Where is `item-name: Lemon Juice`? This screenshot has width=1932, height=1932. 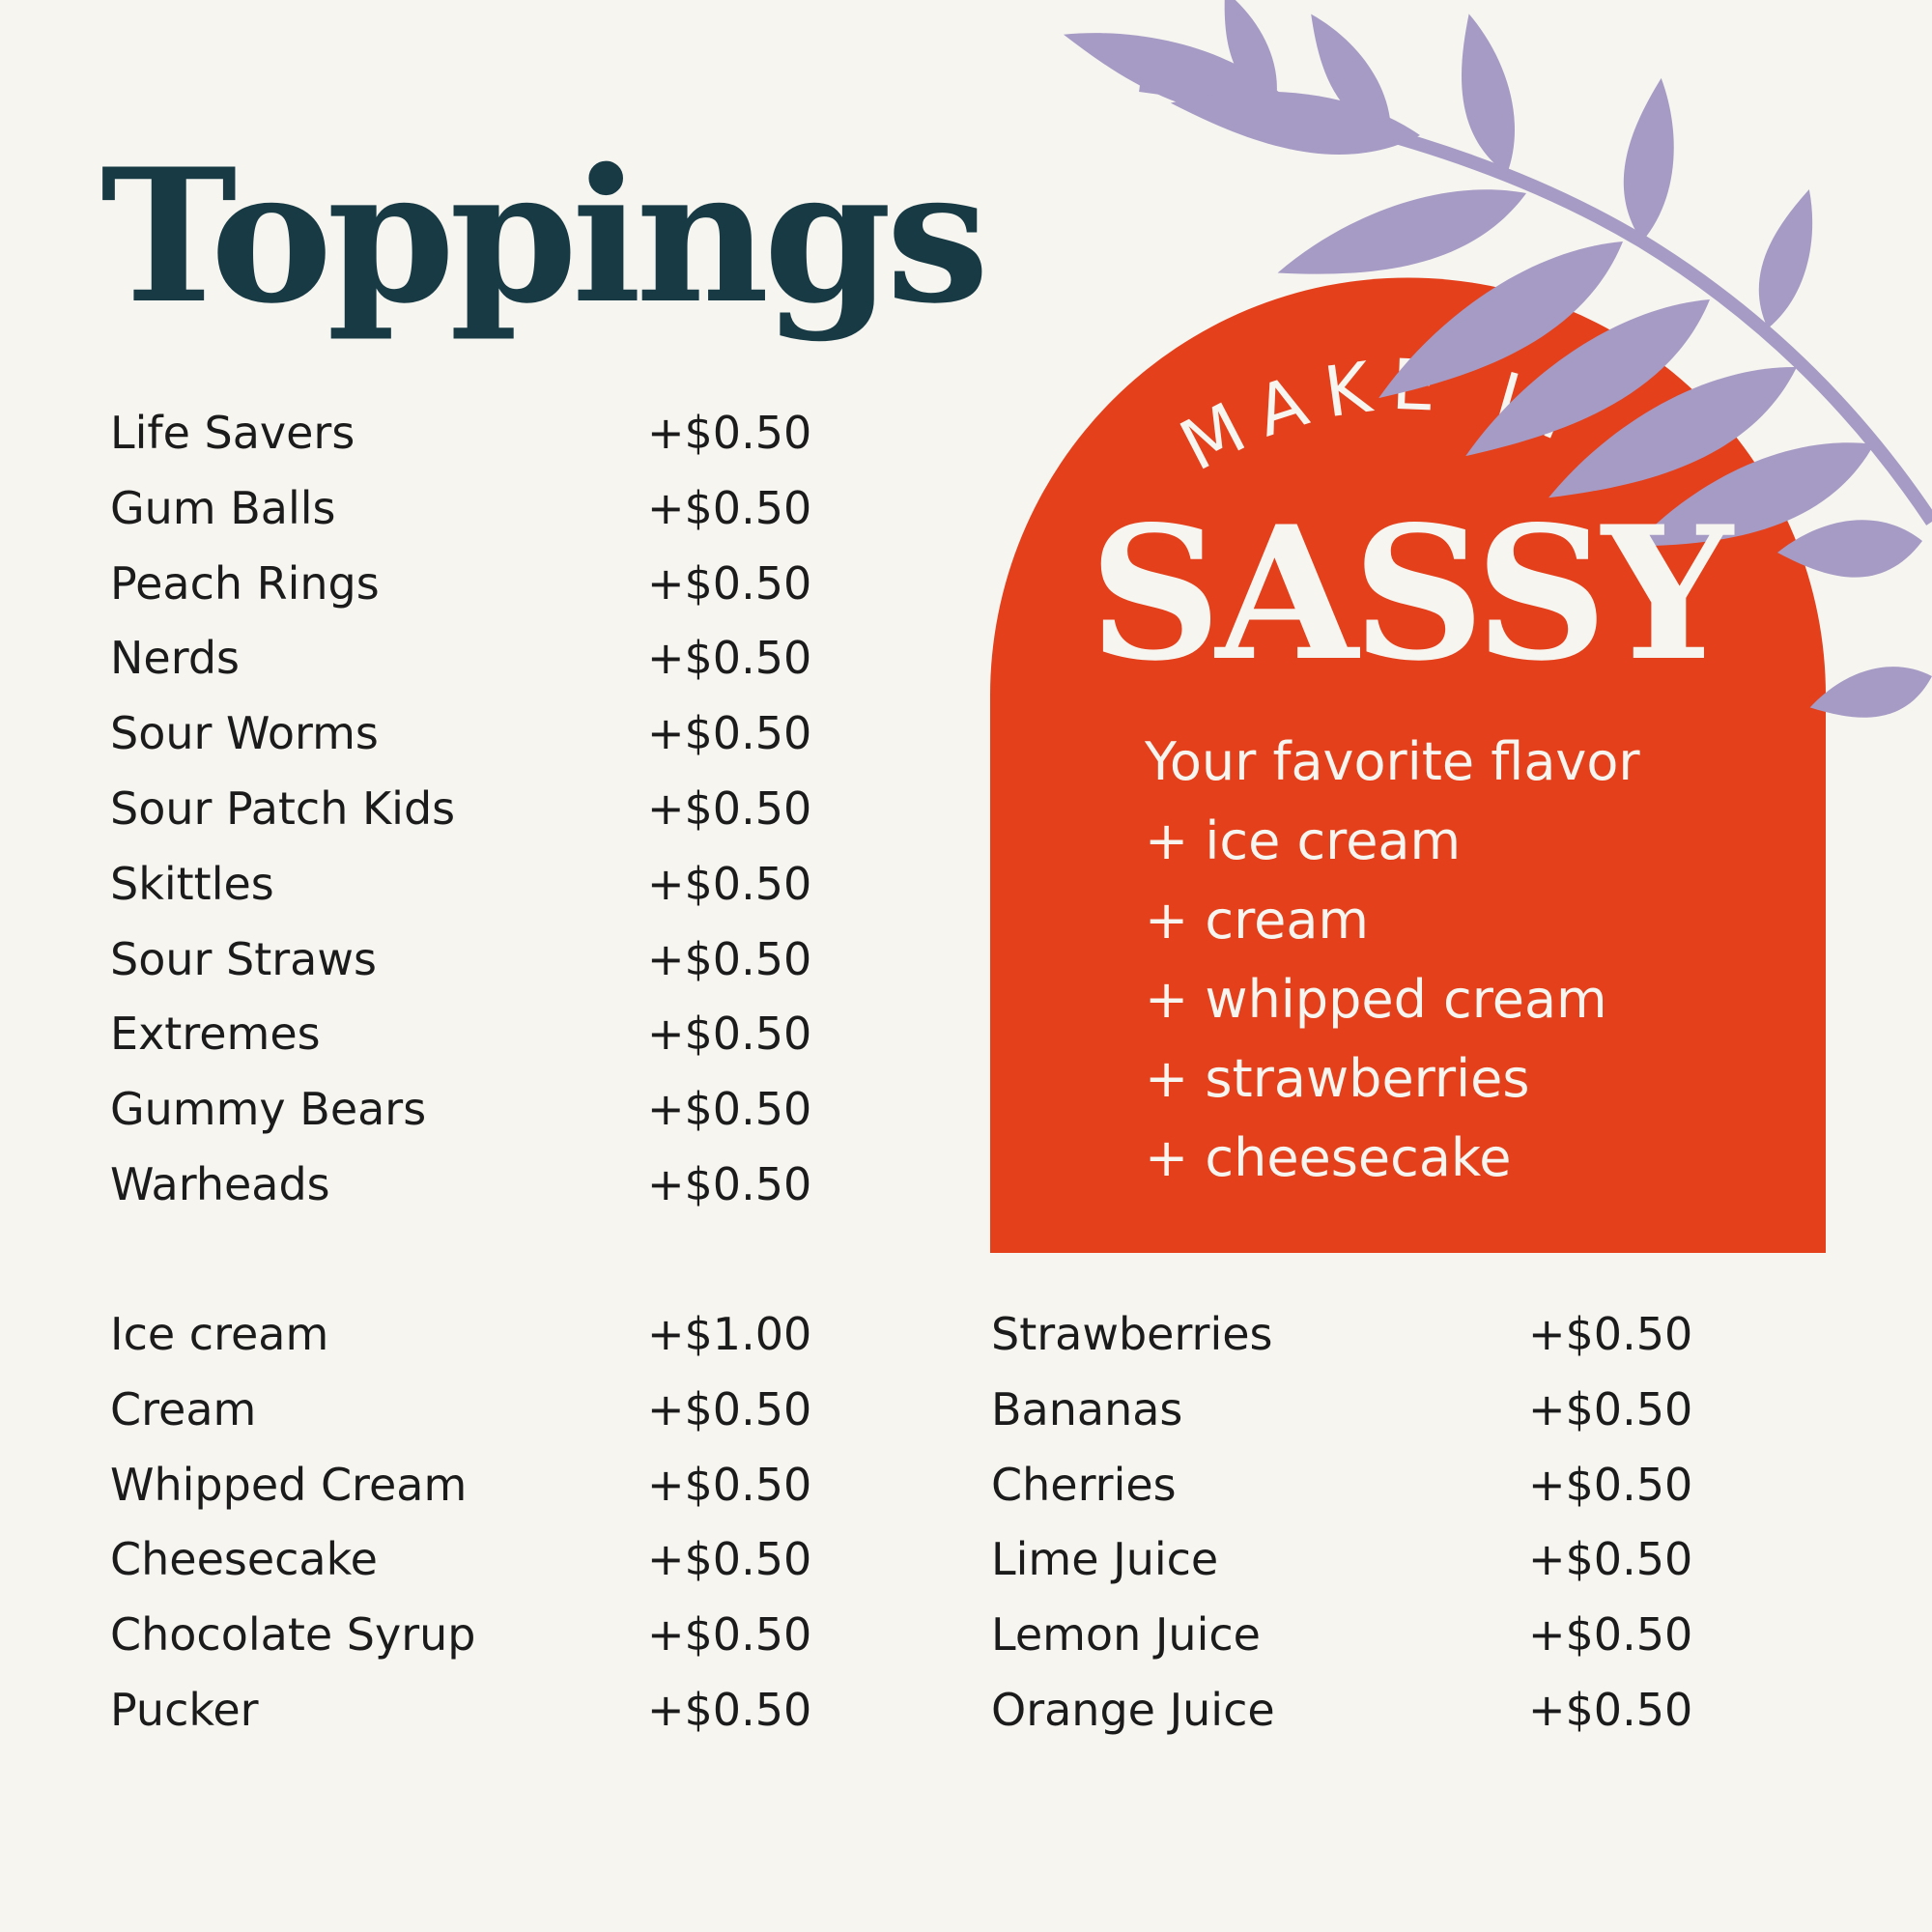 item-name: Lemon Juice is located at coordinates (1126, 1635).